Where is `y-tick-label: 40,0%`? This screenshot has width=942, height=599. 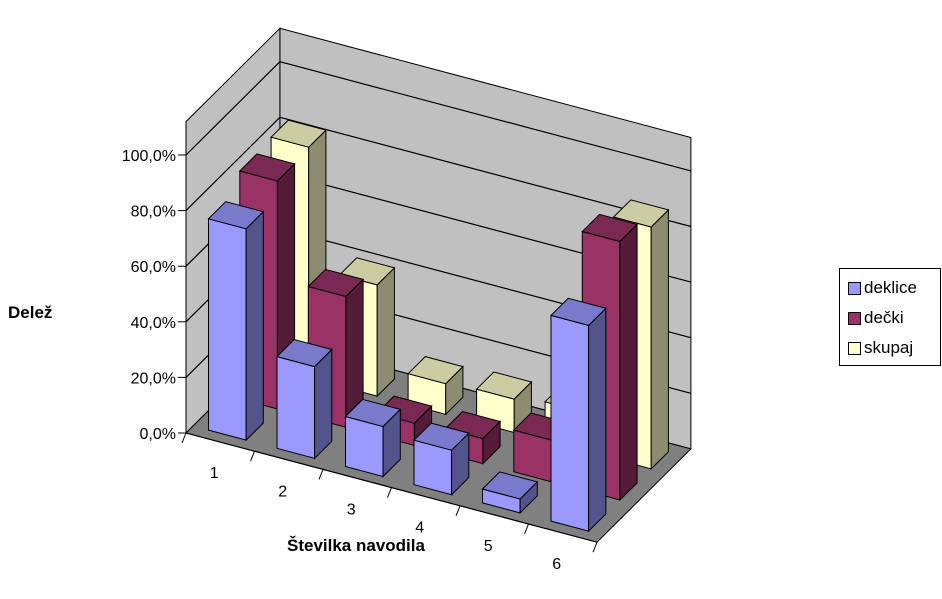 y-tick-label: 40,0% is located at coordinates (153, 323).